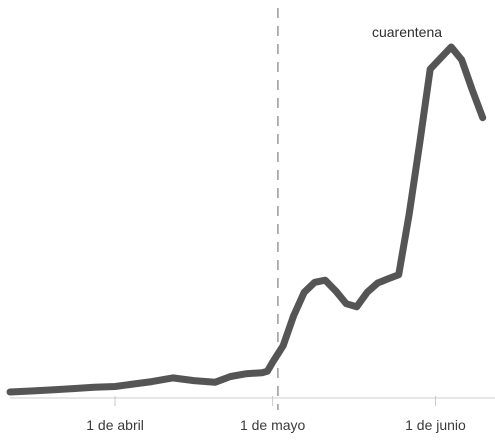 The image size is (495, 443). I want to click on x-tick-label: 1 de abril, so click(115, 425).